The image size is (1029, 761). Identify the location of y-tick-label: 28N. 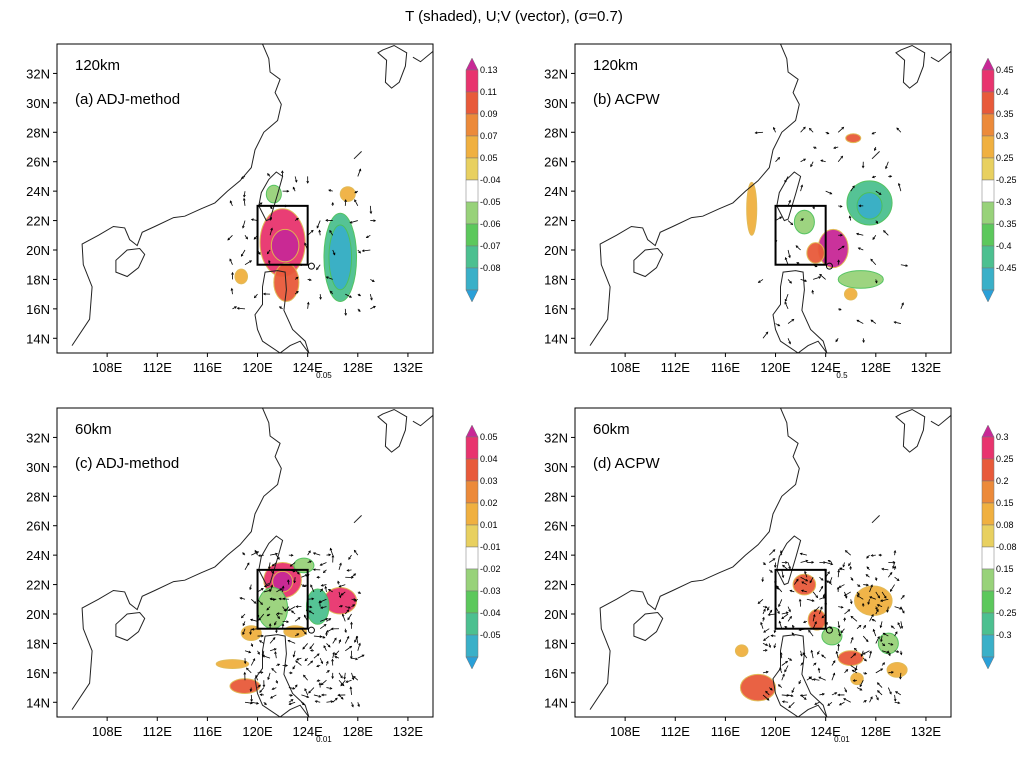
(556, 496).